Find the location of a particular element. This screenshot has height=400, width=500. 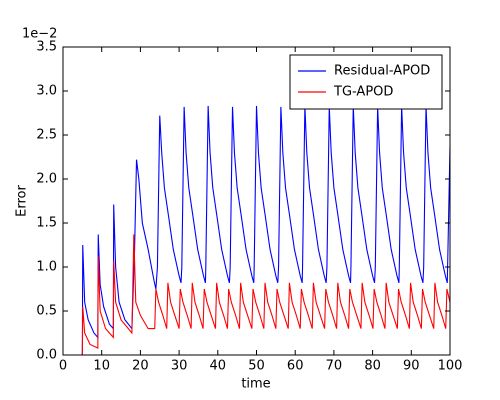

x-tick-label: 10 is located at coordinates (101, 366).